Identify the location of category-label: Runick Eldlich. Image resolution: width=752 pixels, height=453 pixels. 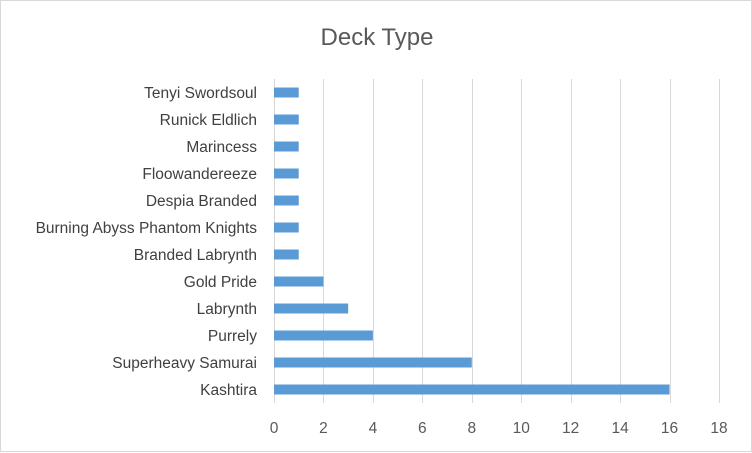
(208, 120).